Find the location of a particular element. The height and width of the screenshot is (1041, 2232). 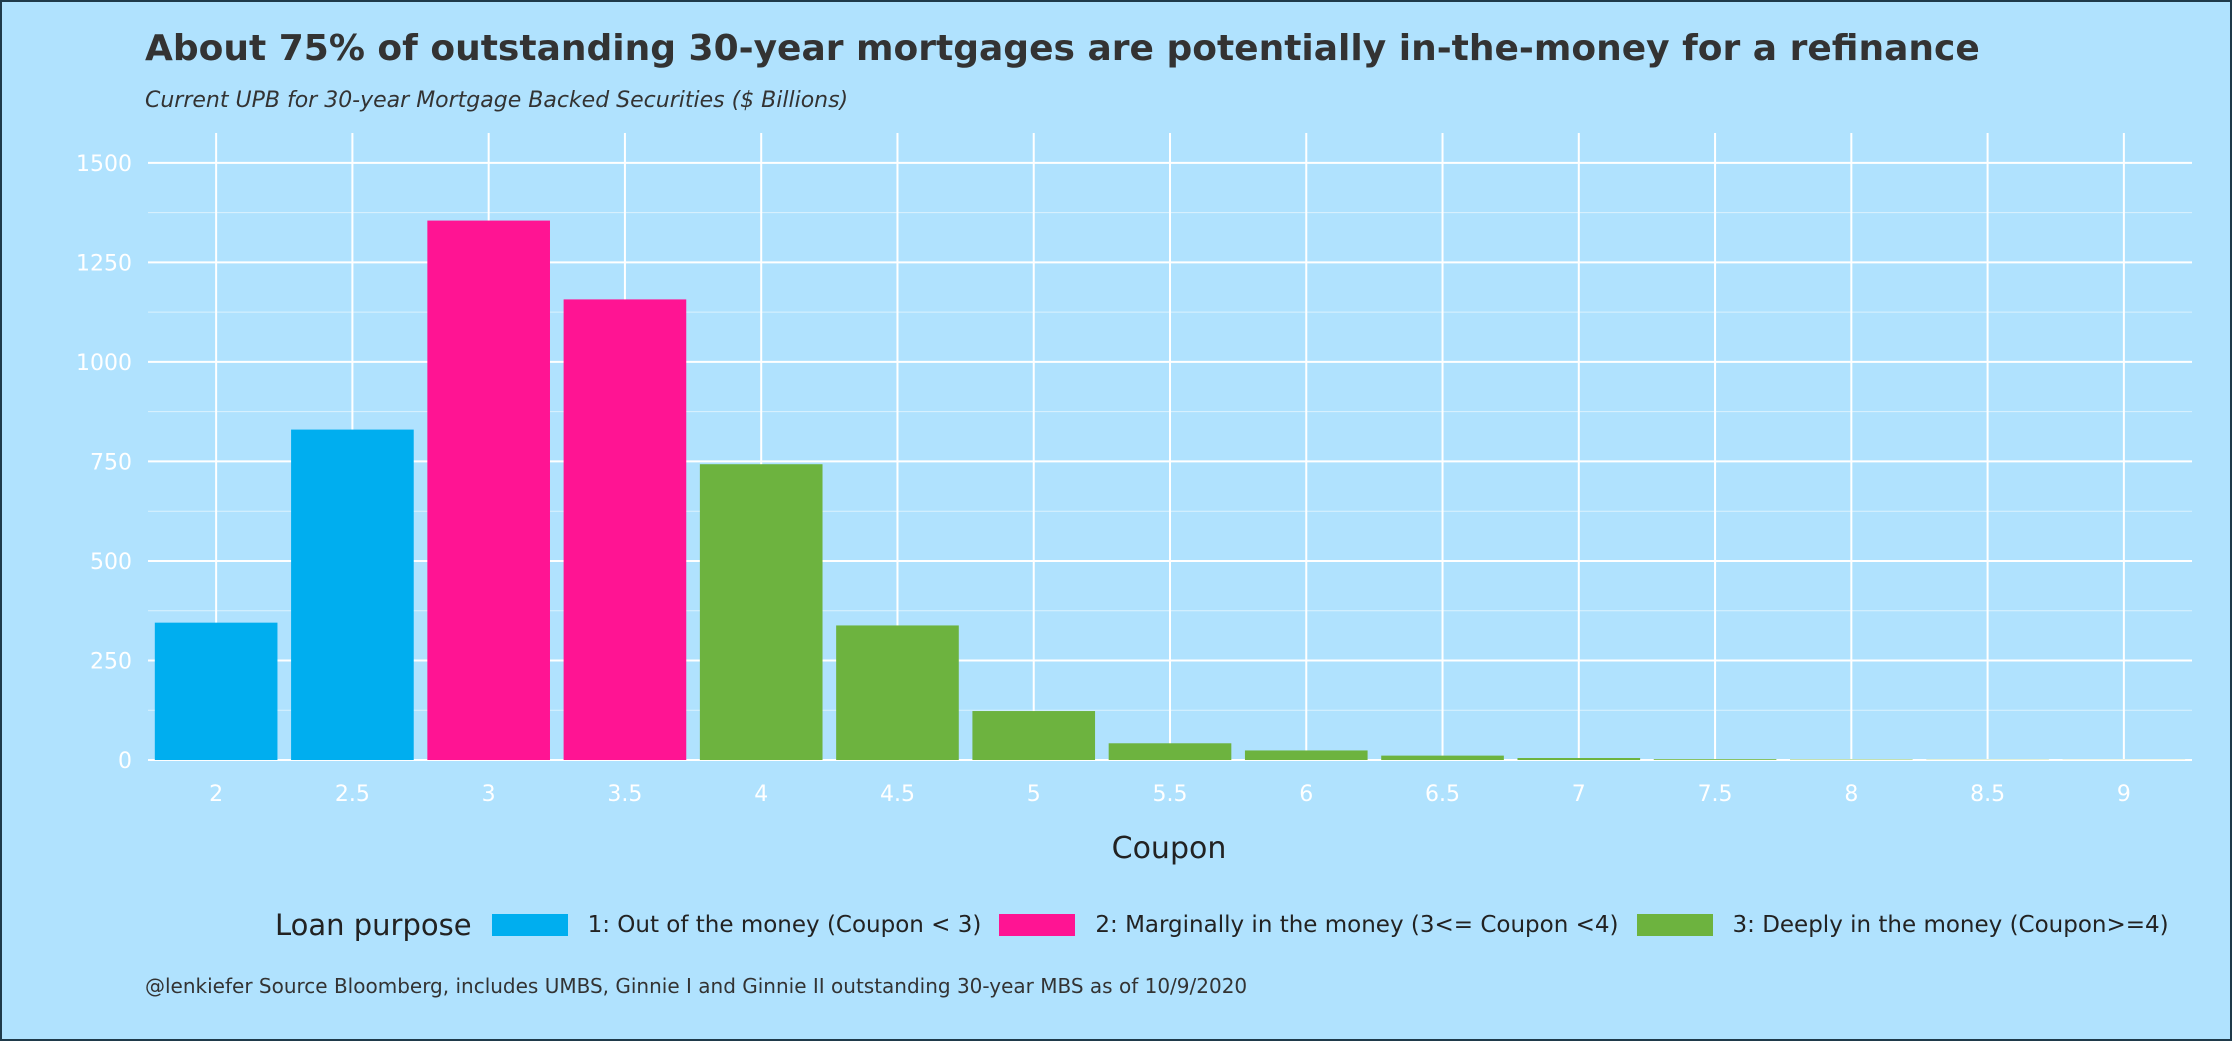

y-tick-label: 250 is located at coordinates (111, 661).